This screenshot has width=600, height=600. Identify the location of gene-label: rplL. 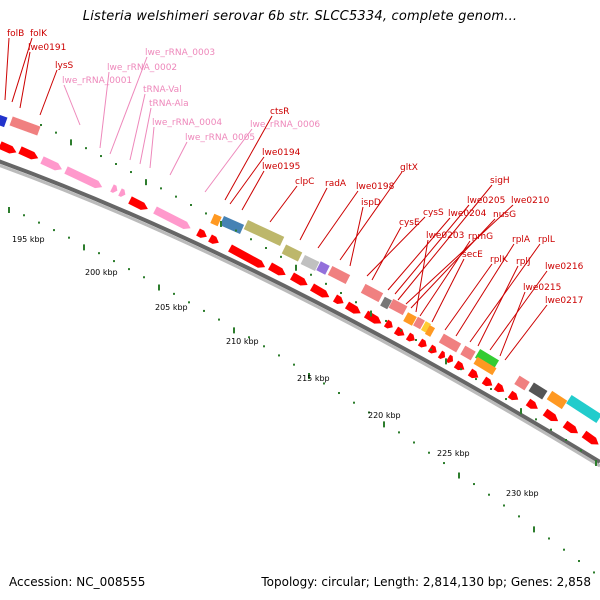
(546, 240).